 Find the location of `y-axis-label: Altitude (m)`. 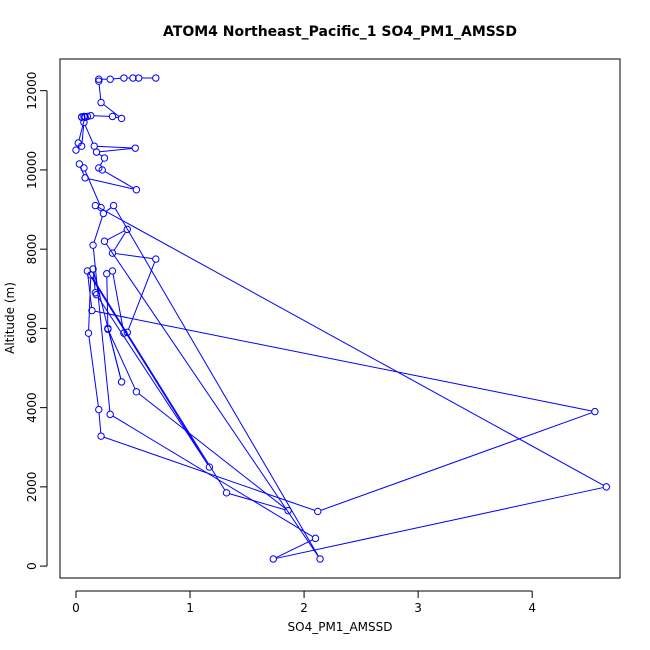

y-axis-label: Altitude (m) is located at coordinates (10, 318).